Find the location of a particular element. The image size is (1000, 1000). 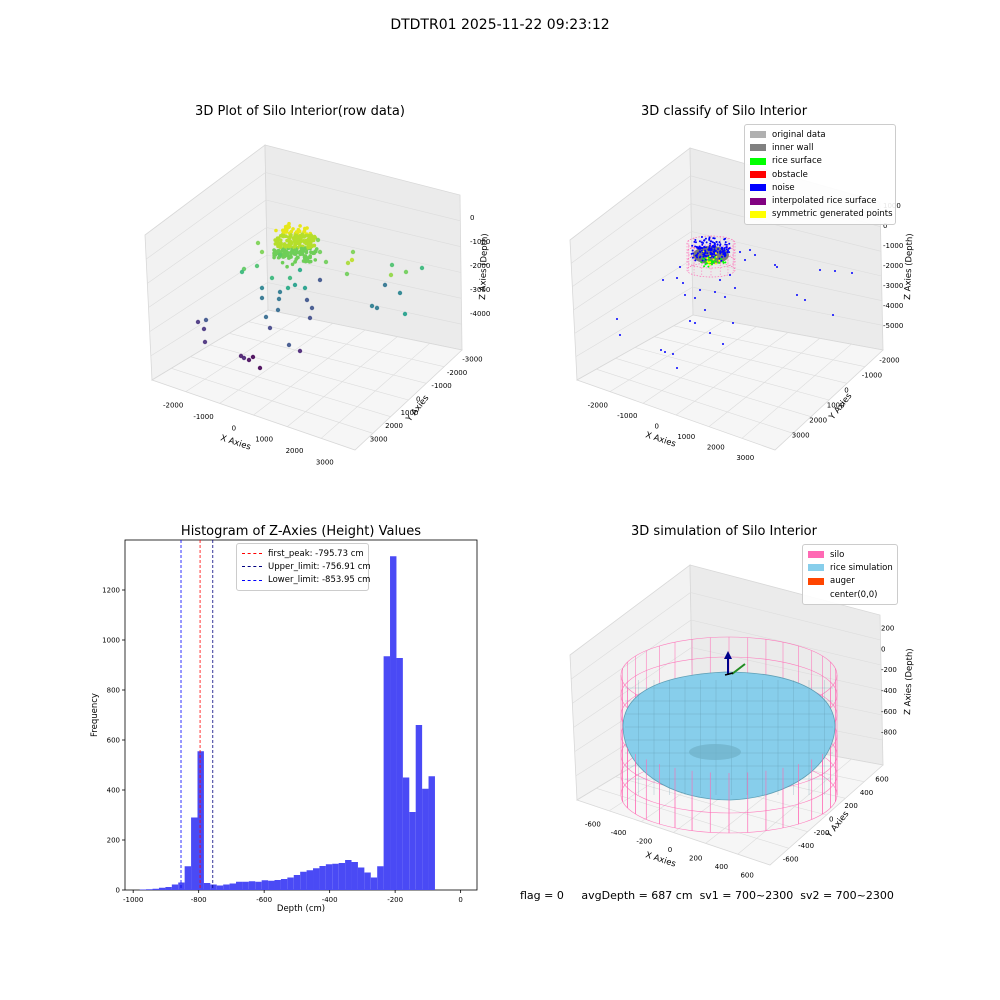

simulation-rice-surface is located at coordinates (729, 736).